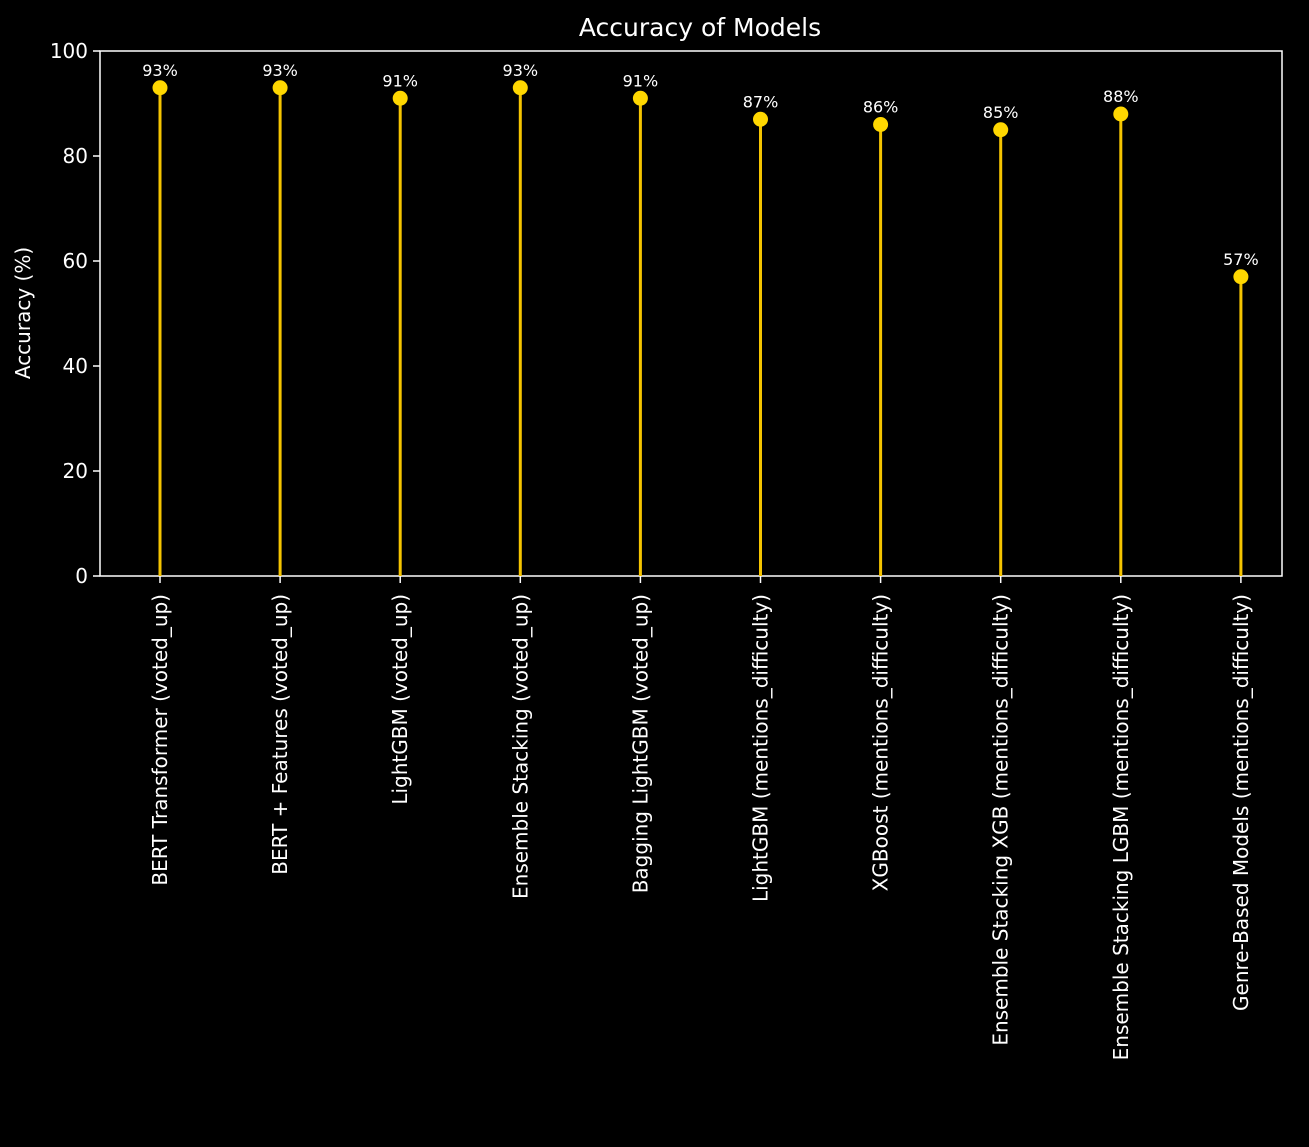 The height and width of the screenshot is (1147, 1309). I want to click on data-label: 88%, so click(1121, 96).